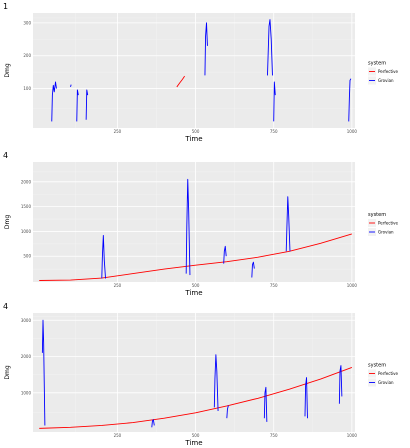  Describe the element at coordinates (274, 131) in the screenshot. I see `panel-1-x-tick-label: 750` at that location.